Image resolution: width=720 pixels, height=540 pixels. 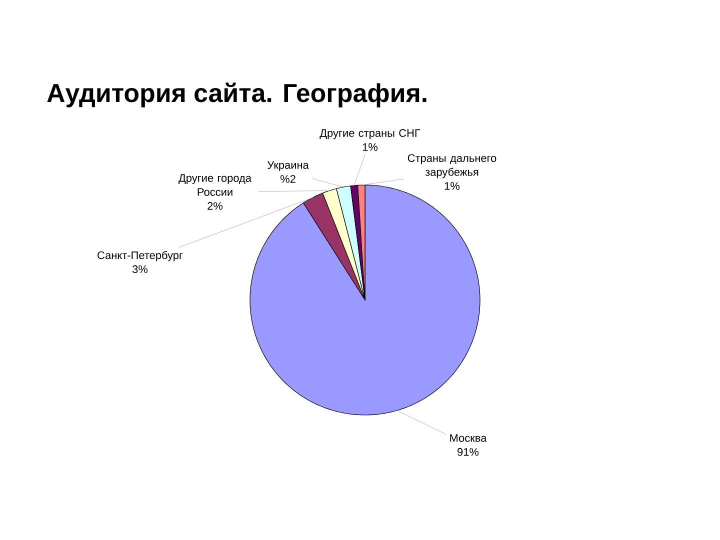 What do you see at coordinates (236, 95) in the screenshot?
I see `chart-title: Аудитория сайта. География.` at bounding box center [236, 95].